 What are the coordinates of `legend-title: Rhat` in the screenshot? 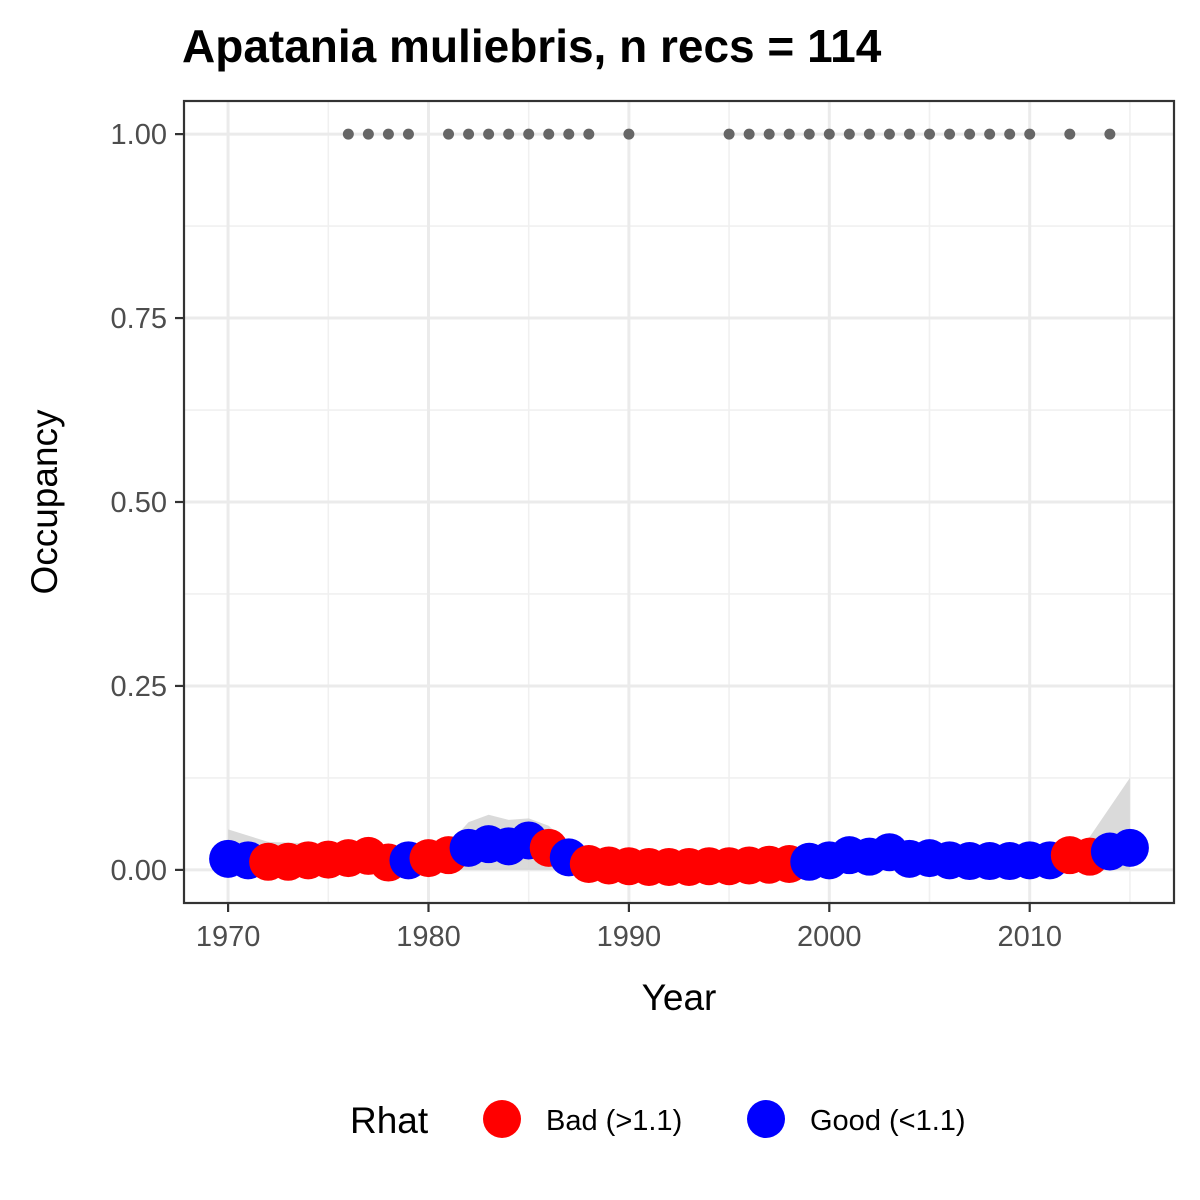 It's located at (389, 1120).